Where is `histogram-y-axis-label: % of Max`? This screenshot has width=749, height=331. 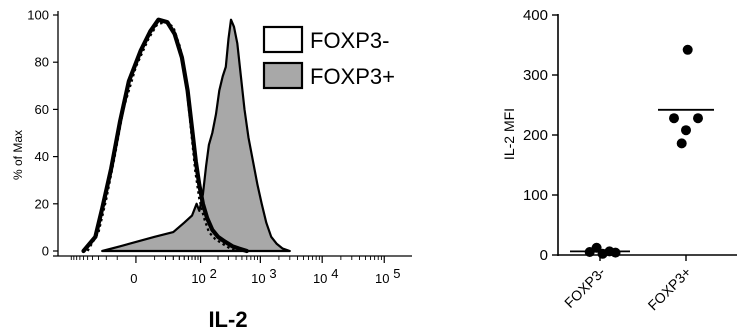
histogram-y-axis-label: % of Max is located at coordinates (18, 155).